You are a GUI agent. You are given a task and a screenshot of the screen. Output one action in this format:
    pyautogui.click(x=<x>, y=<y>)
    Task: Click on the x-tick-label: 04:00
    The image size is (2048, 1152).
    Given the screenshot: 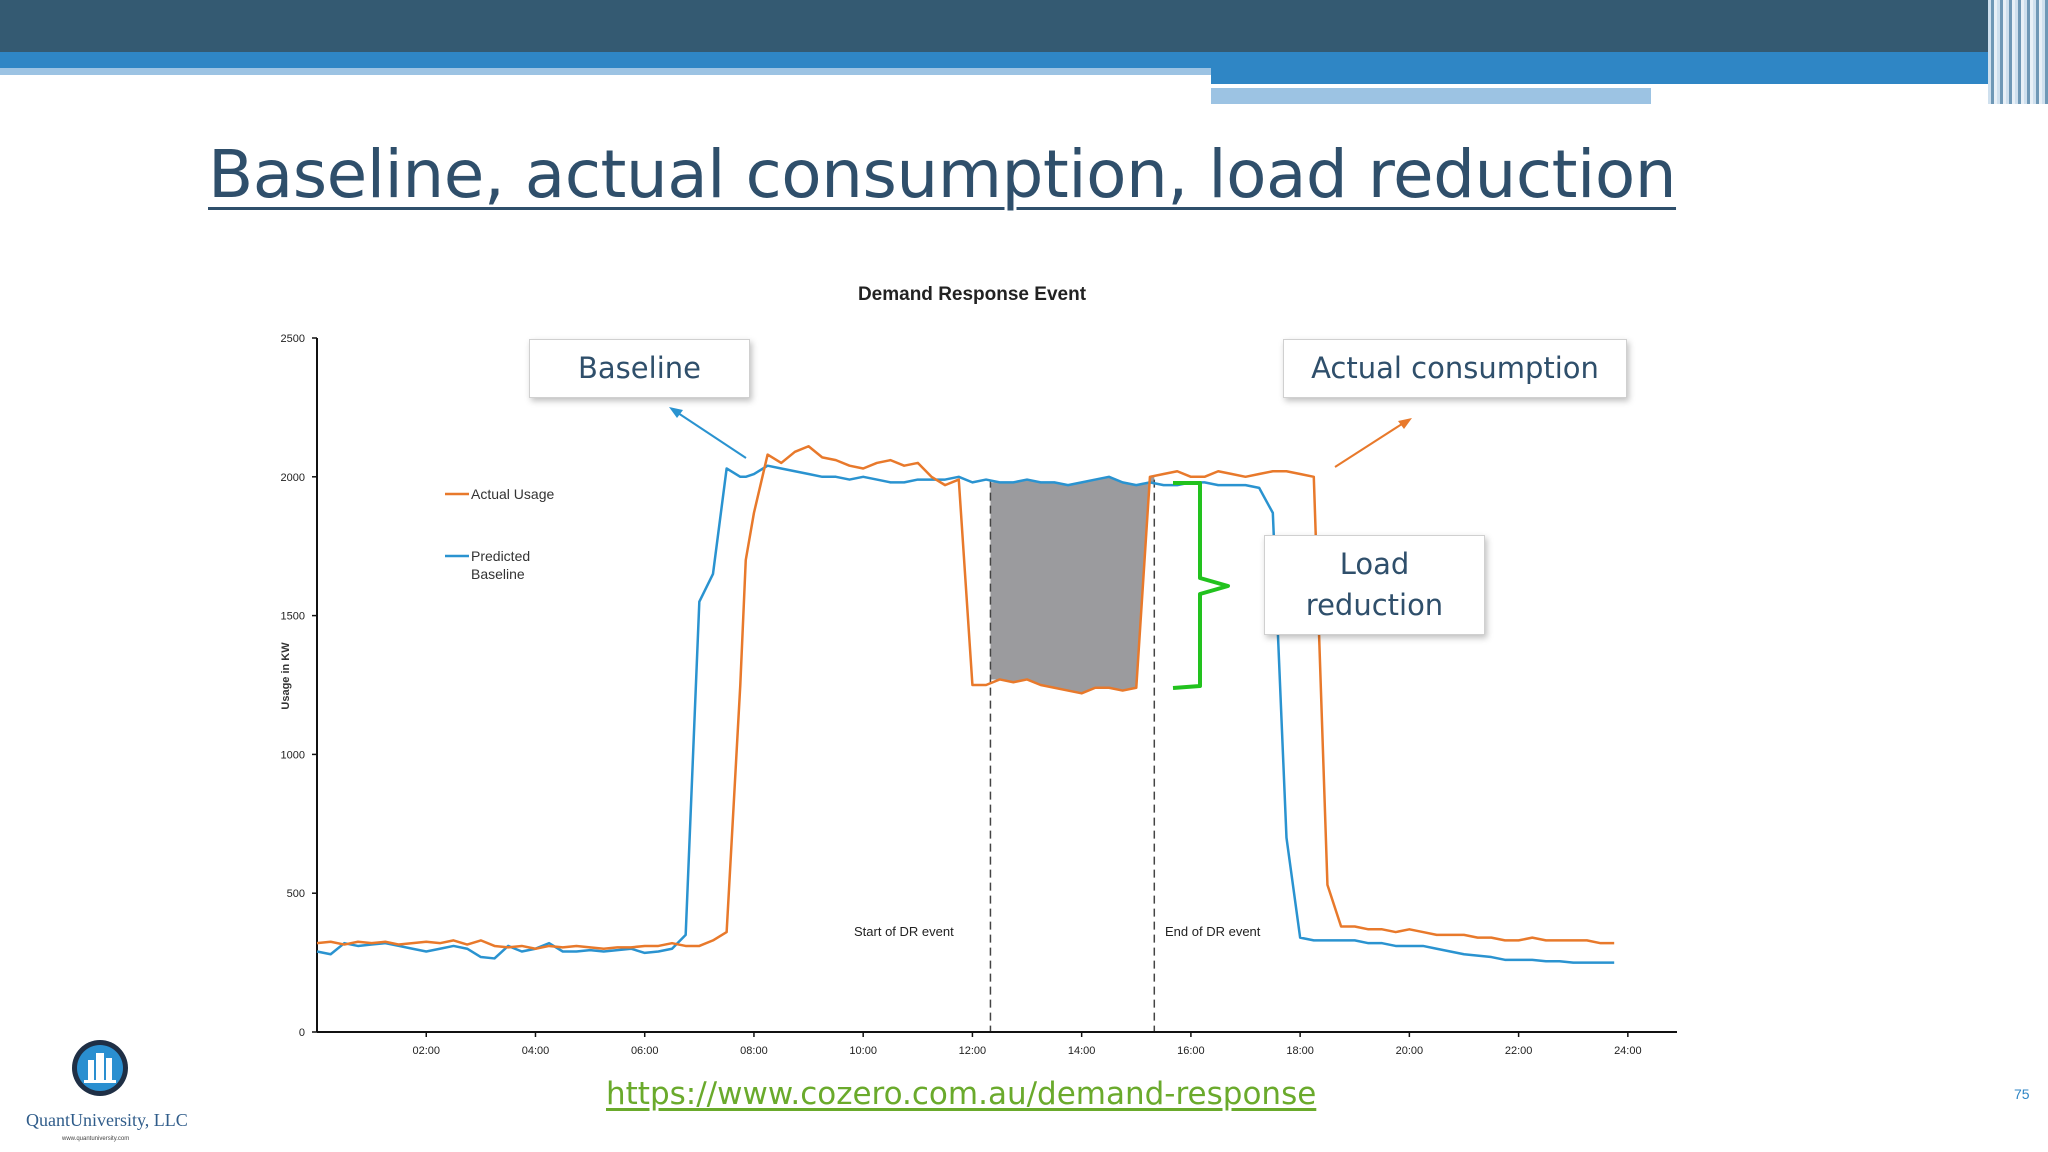 What is the action you would take?
    pyautogui.click(x=536, y=1051)
    